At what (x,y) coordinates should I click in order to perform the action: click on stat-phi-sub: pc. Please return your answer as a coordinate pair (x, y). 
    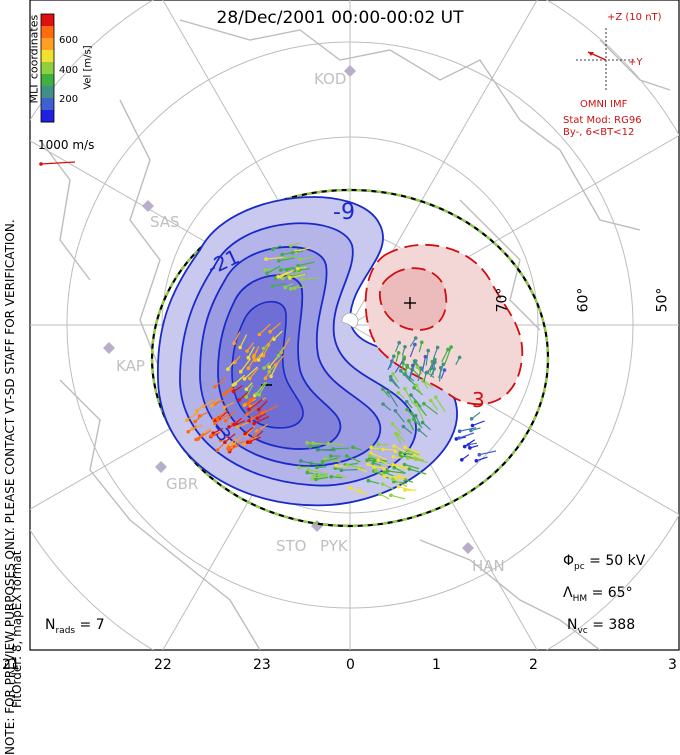
    Looking at the image, I should click on (579, 567).